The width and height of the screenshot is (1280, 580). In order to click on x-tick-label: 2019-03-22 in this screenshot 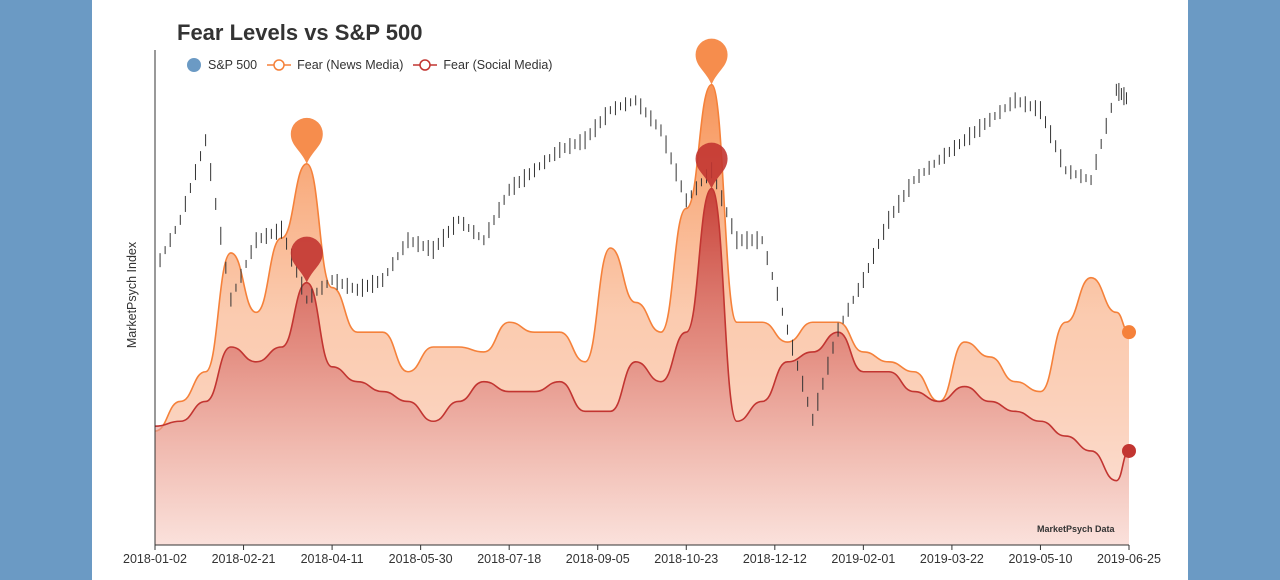, I will do `click(952, 559)`.